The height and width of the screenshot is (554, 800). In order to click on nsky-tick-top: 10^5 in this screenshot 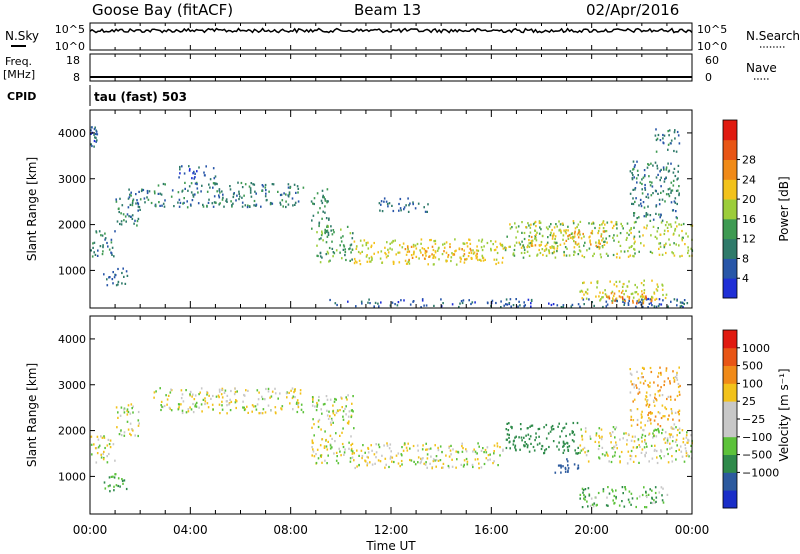, I will do `click(70, 29)`.